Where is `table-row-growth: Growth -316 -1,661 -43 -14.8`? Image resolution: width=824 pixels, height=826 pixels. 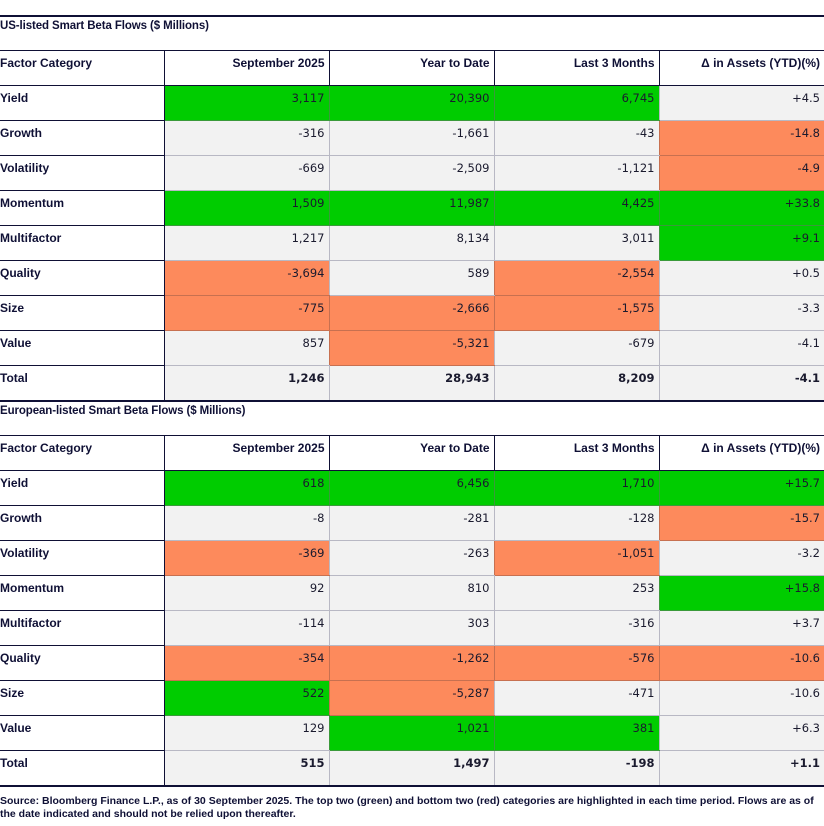 table-row-growth: Growth -316 -1,661 -43 -14.8 is located at coordinates (412, 138).